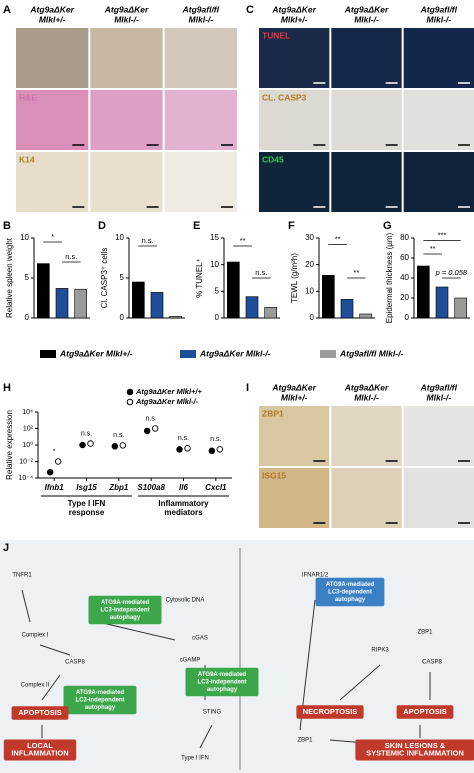 The image size is (474, 773). Describe the element at coordinates (27, 159) in the screenshot. I see `row-label: K14` at that location.